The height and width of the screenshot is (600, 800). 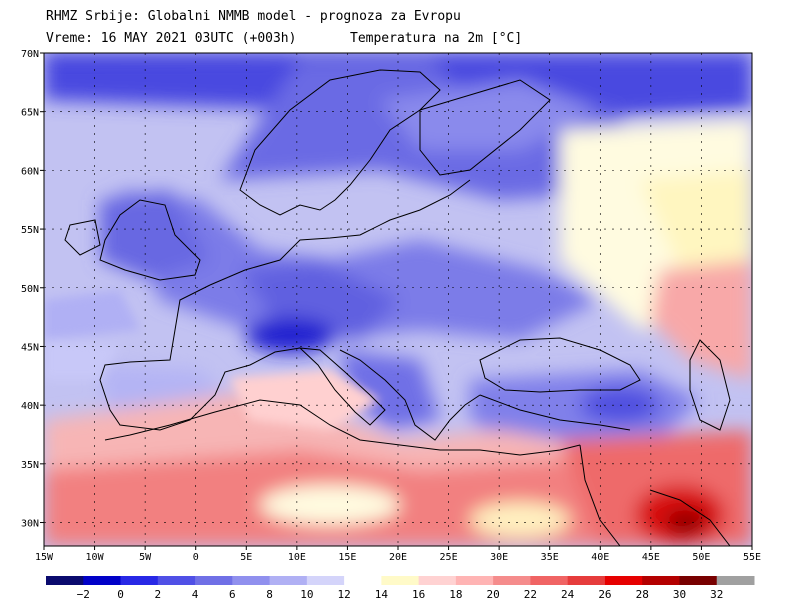 What do you see at coordinates (679, 594) in the screenshot?
I see `legend-label: 30` at bounding box center [679, 594].